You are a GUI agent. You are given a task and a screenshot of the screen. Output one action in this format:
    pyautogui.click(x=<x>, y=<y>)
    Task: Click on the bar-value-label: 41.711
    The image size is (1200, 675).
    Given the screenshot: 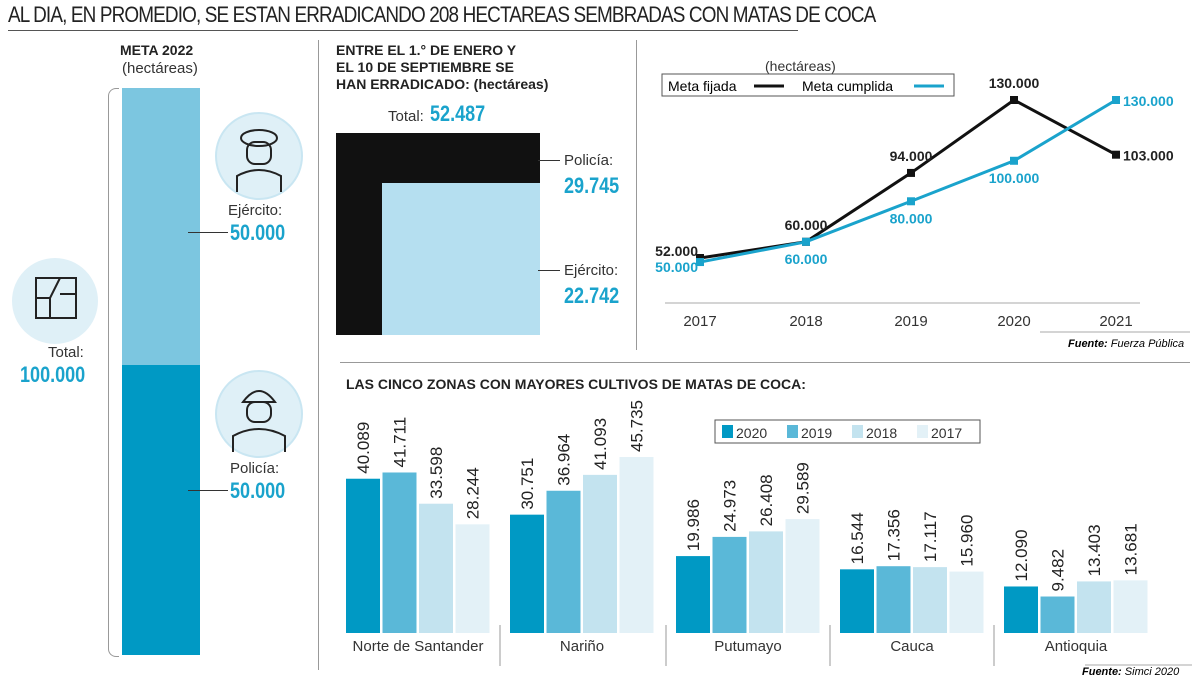 What is the action you would take?
    pyautogui.click(x=400, y=442)
    